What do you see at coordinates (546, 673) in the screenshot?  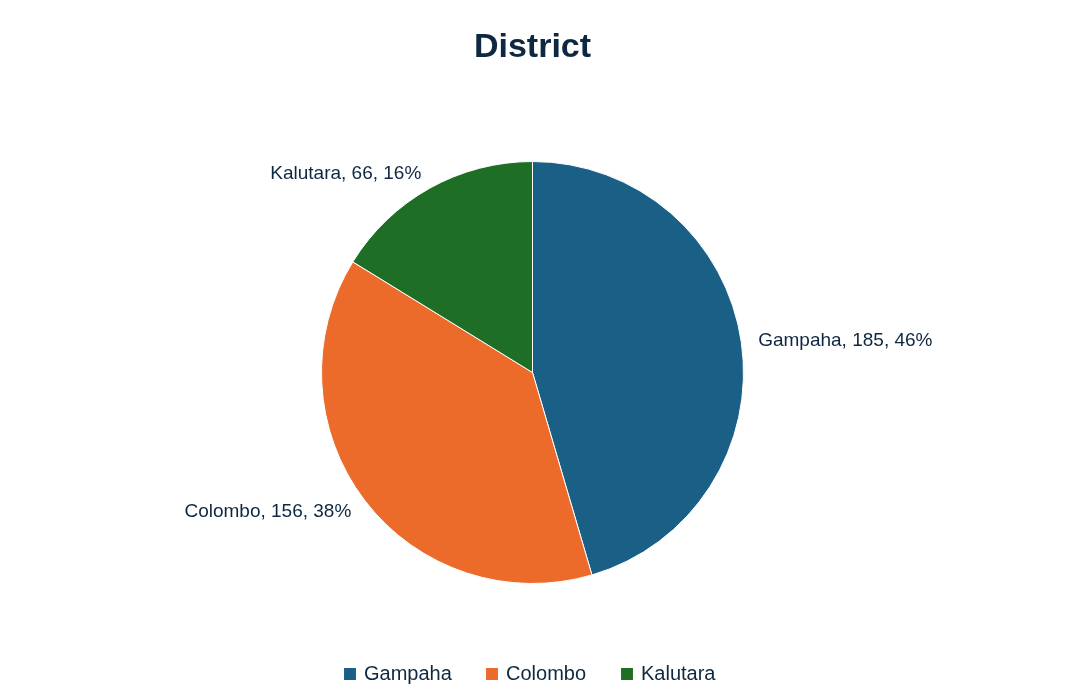 I see `legend-label: Colombo` at bounding box center [546, 673].